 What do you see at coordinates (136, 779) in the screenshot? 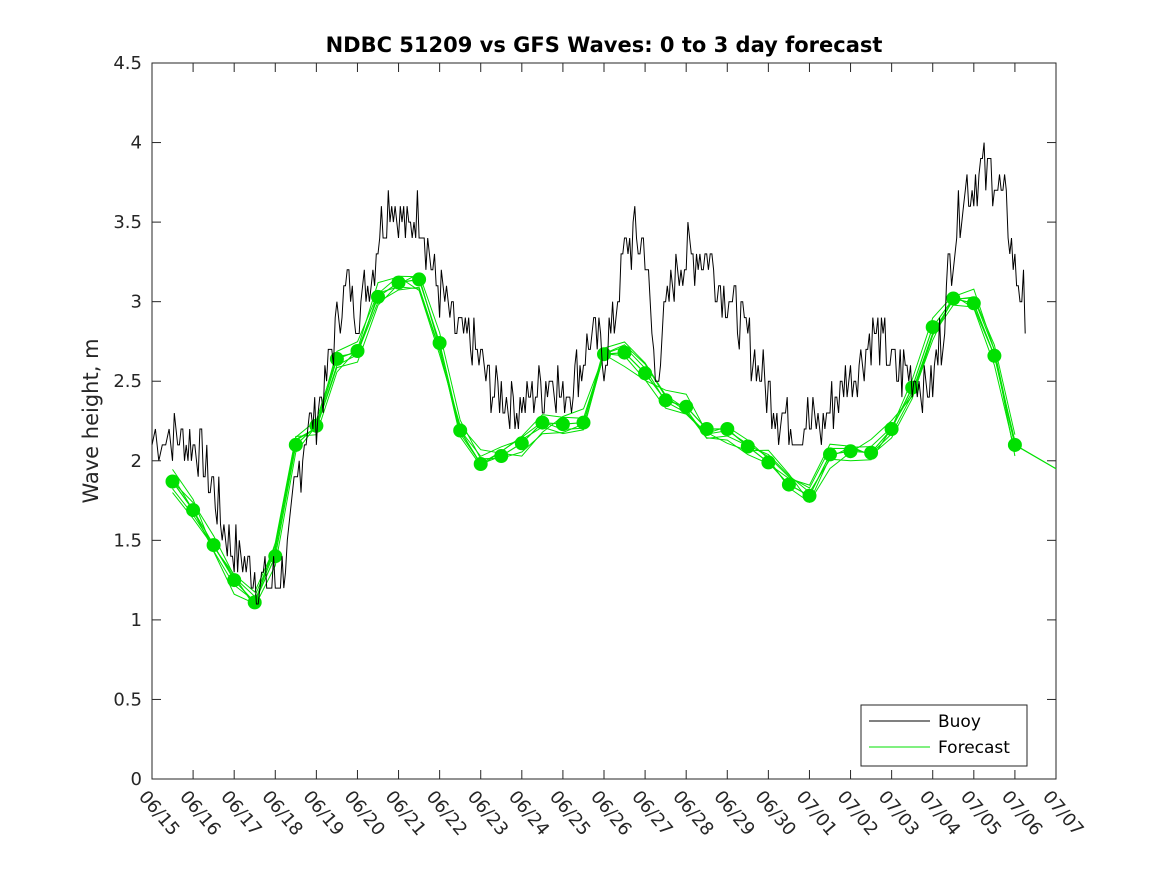
I see `y-tick-label: 0` at bounding box center [136, 779].